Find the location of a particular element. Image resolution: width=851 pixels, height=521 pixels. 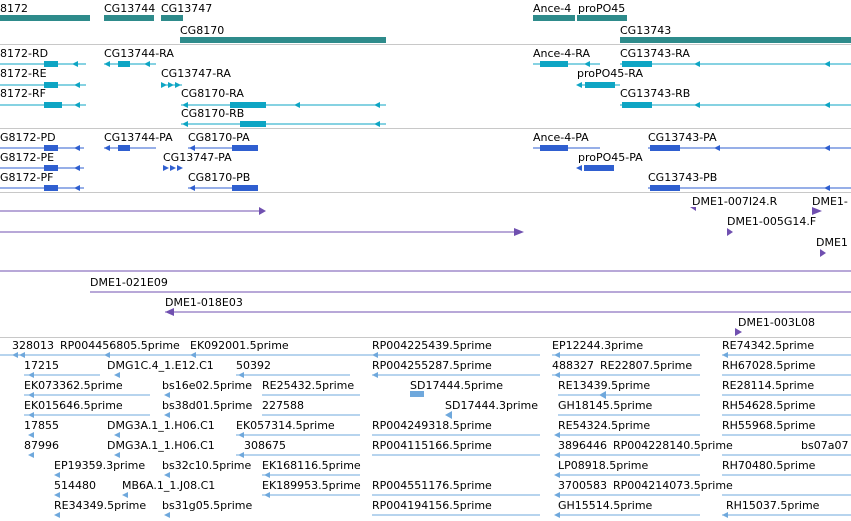

est-label: bs38d01.5prime is located at coordinates (207, 405).